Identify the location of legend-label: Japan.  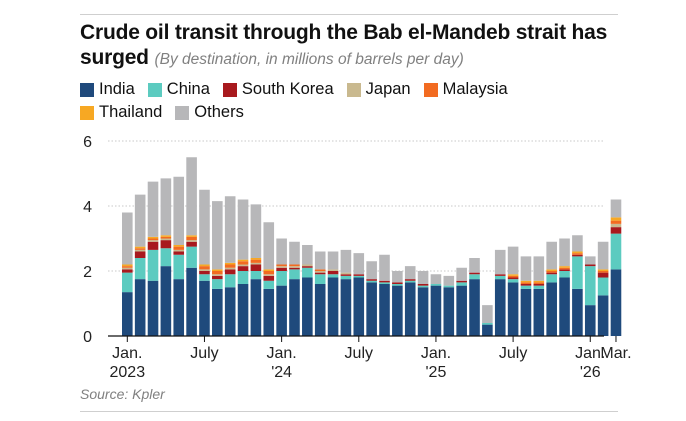
(388, 89).